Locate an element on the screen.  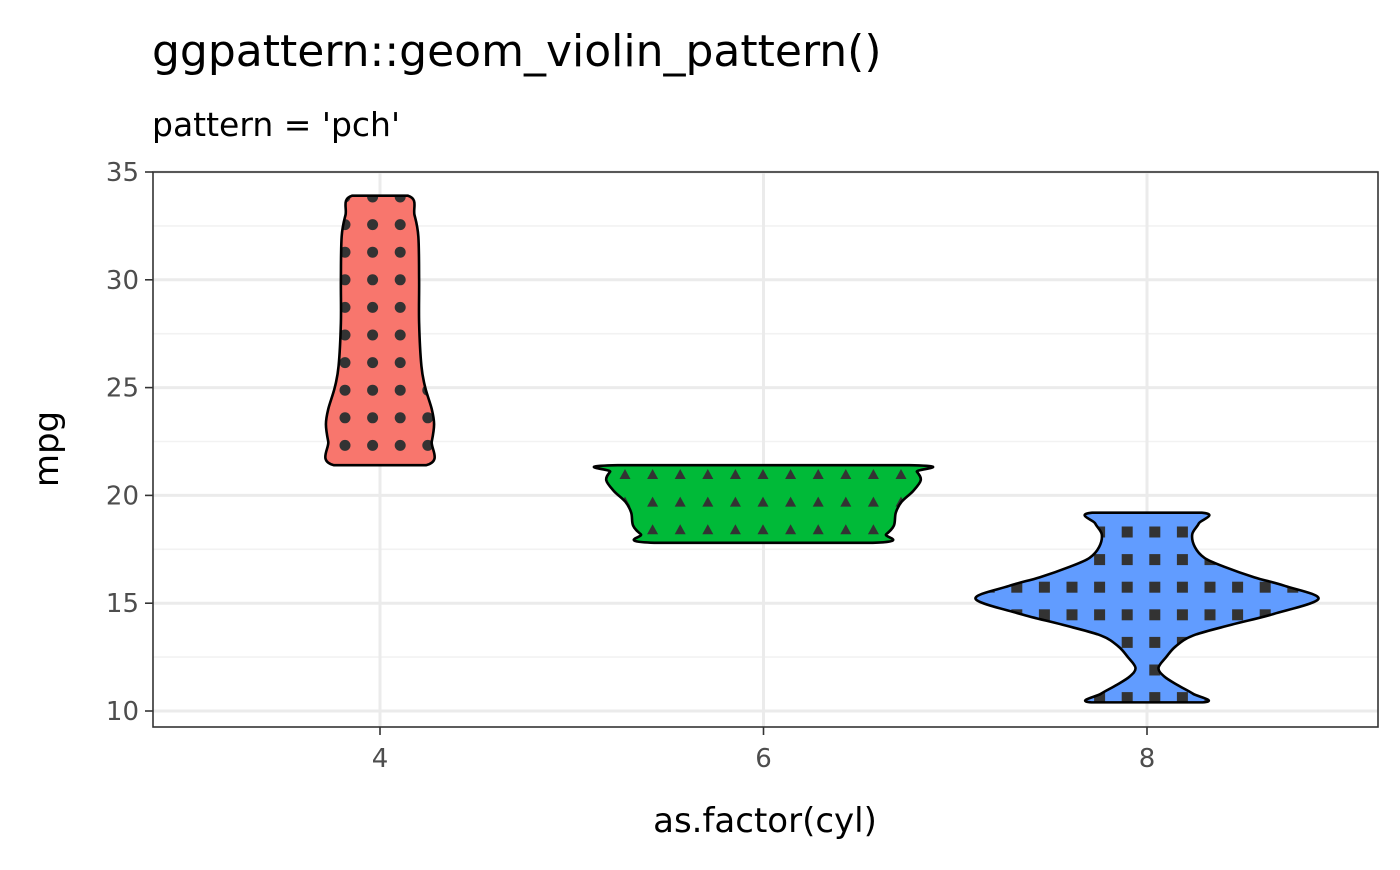
y-tick-label: 20 is located at coordinates (122, 496).